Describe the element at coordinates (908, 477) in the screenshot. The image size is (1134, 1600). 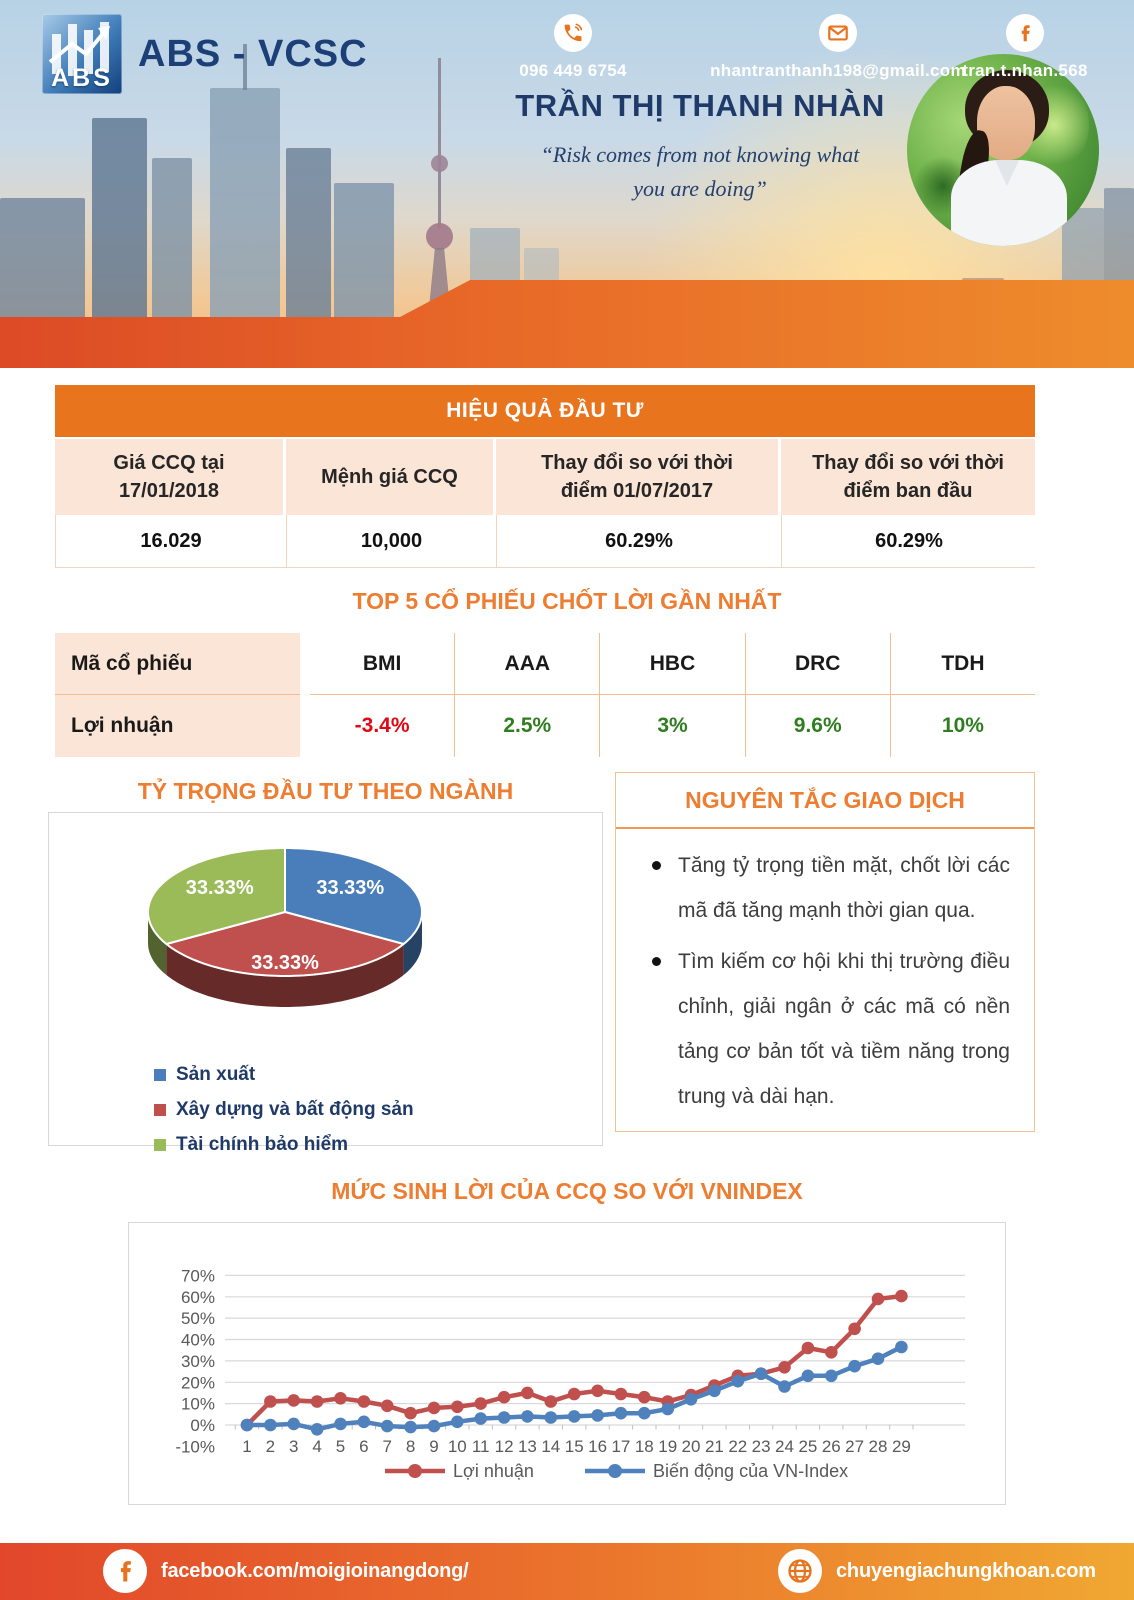
I see `perf-col-header-3: Thay đổi so với thời điểm ban đầu` at that location.